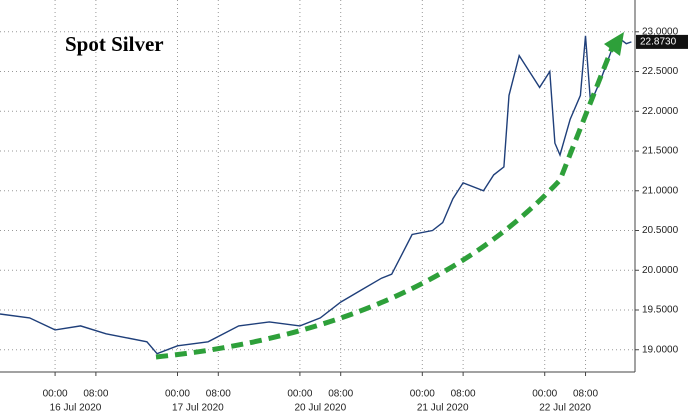 This screenshot has width=688, height=414. I want to click on date-label: 20 Jul 2020, so click(320, 408).